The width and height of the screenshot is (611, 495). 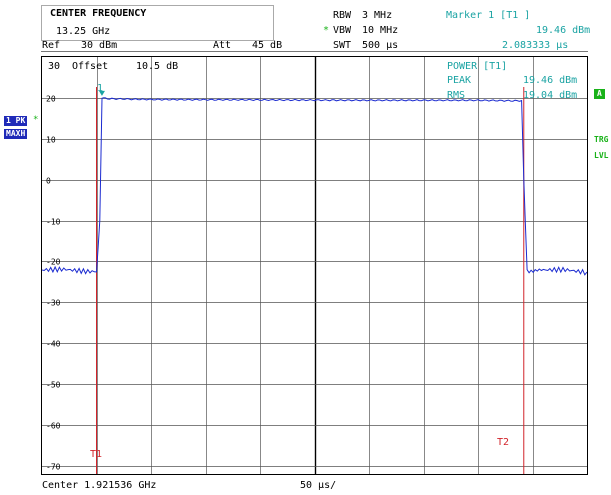 What do you see at coordinates (550, 80) in the screenshot?
I see `peak-value: 19.46 dBm` at bounding box center [550, 80].